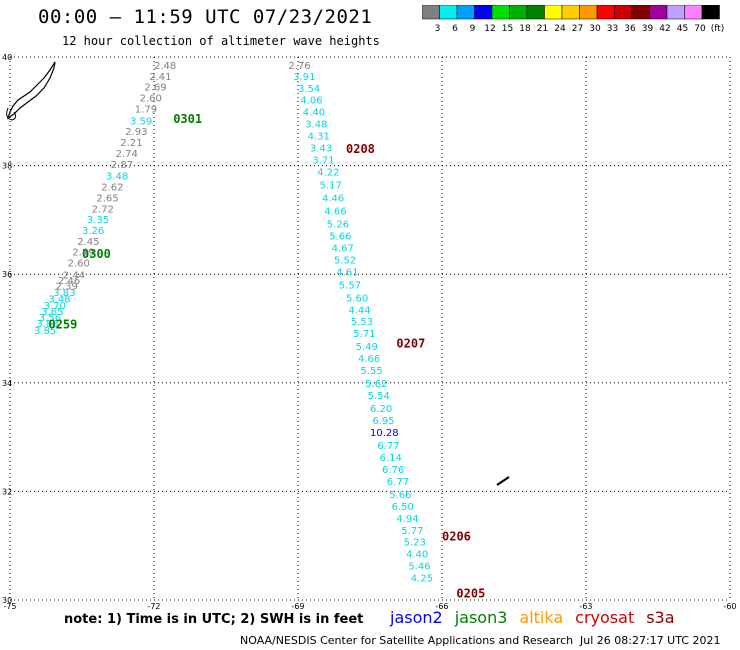 The height and width of the screenshot is (650, 740). Describe the element at coordinates (419, 567) in the screenshot. I see `wave-height-value: 5.46` at that location.